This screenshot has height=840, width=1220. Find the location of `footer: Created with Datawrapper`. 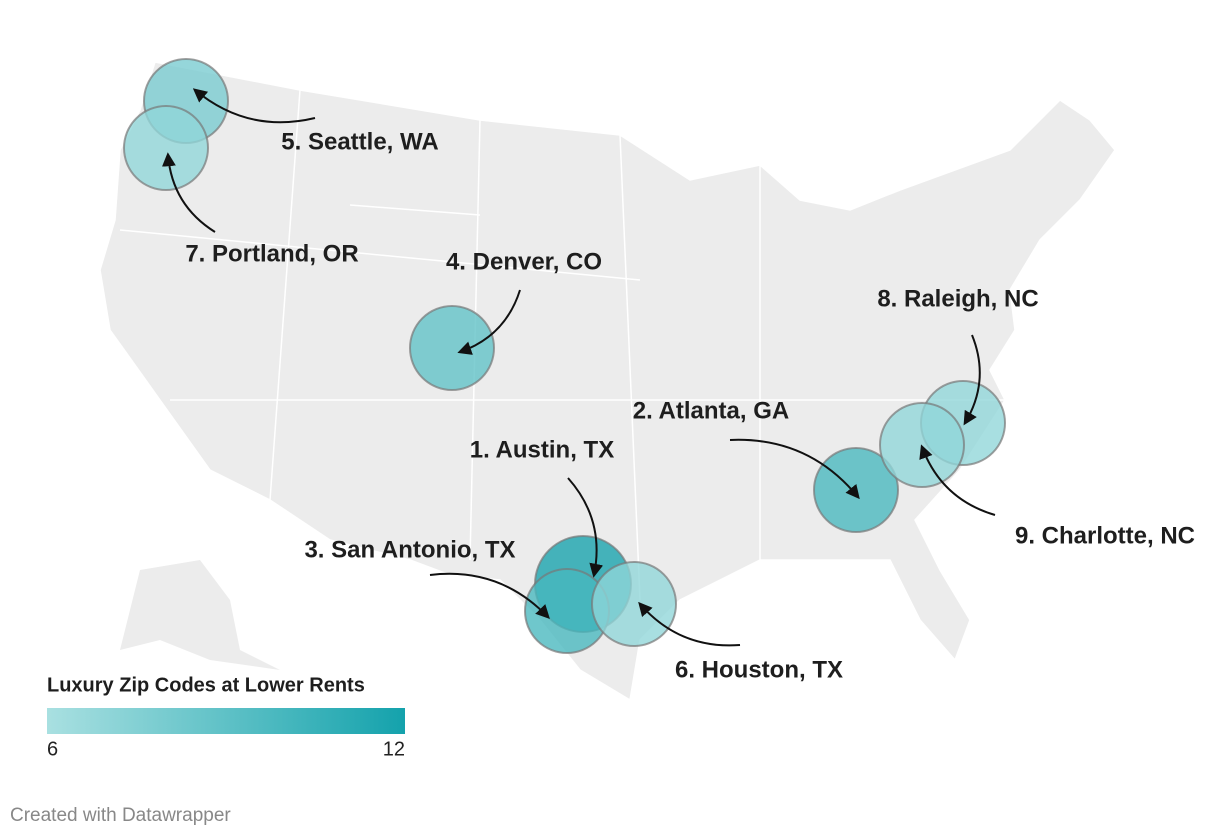

footer: Created with Datawrapper is located at coordinates (120, 815).